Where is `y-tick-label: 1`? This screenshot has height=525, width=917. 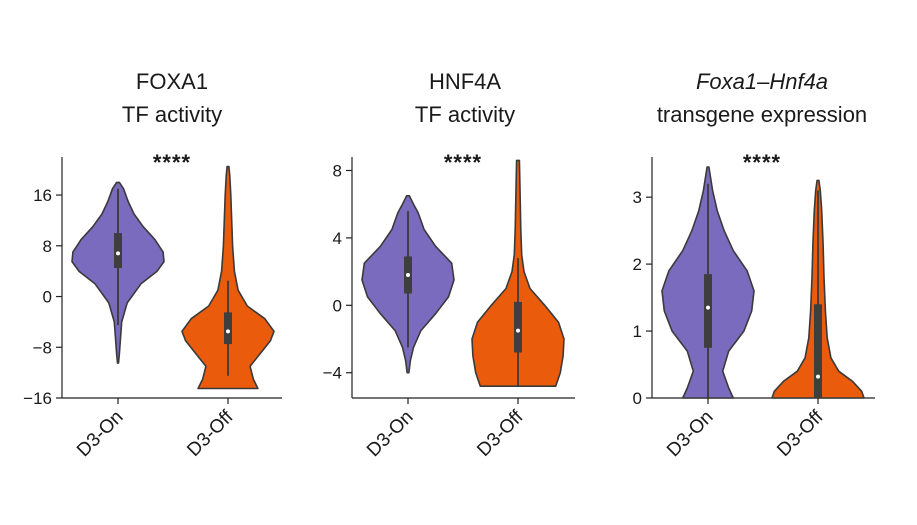 y-tick-label: 1 is located at coordinates (637, 331).